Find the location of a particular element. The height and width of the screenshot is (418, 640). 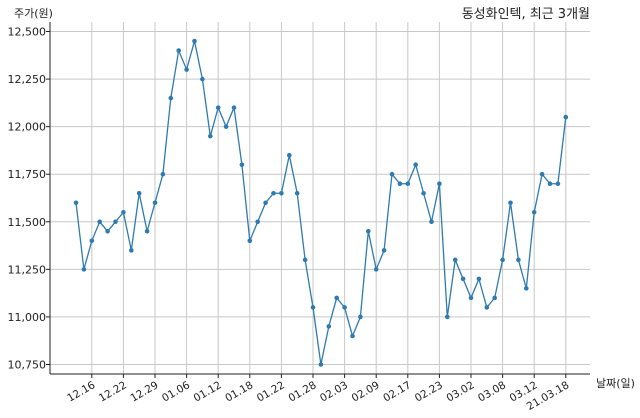

x-axis-label: 날짜(일) is located at coordinates (615, 383).